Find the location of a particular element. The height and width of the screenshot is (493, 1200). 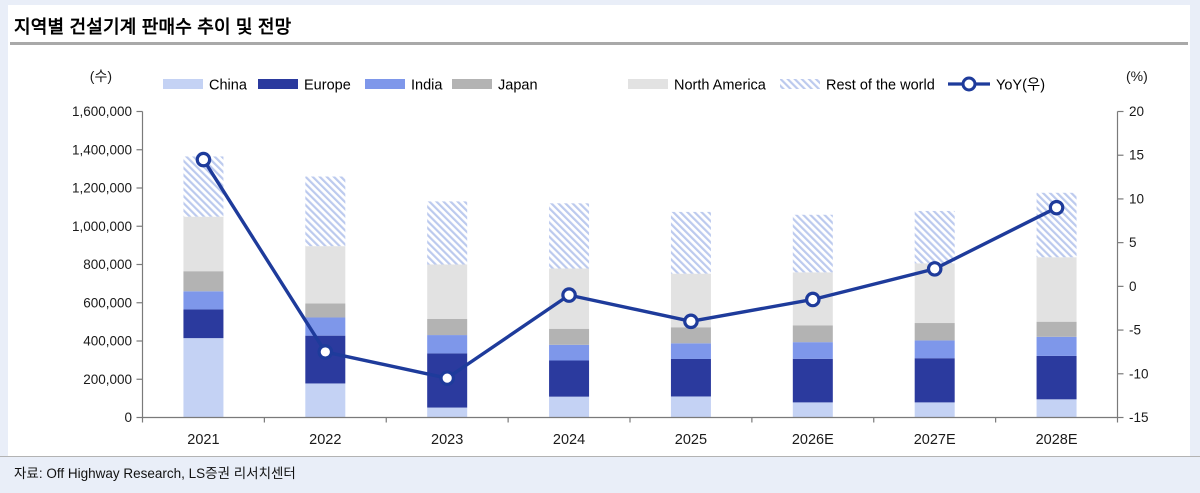

bar-2022 is located at coordinates (325, 297).